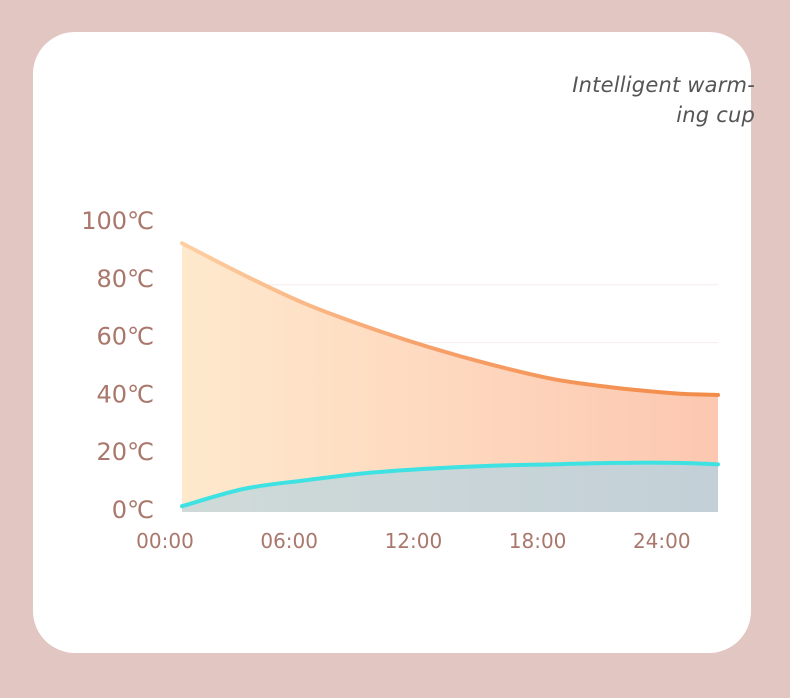  What do you see at coordinates (165, 541) in the screenshot?
I see `x-tick-label: 00:00` at bounding box center [165, 541].